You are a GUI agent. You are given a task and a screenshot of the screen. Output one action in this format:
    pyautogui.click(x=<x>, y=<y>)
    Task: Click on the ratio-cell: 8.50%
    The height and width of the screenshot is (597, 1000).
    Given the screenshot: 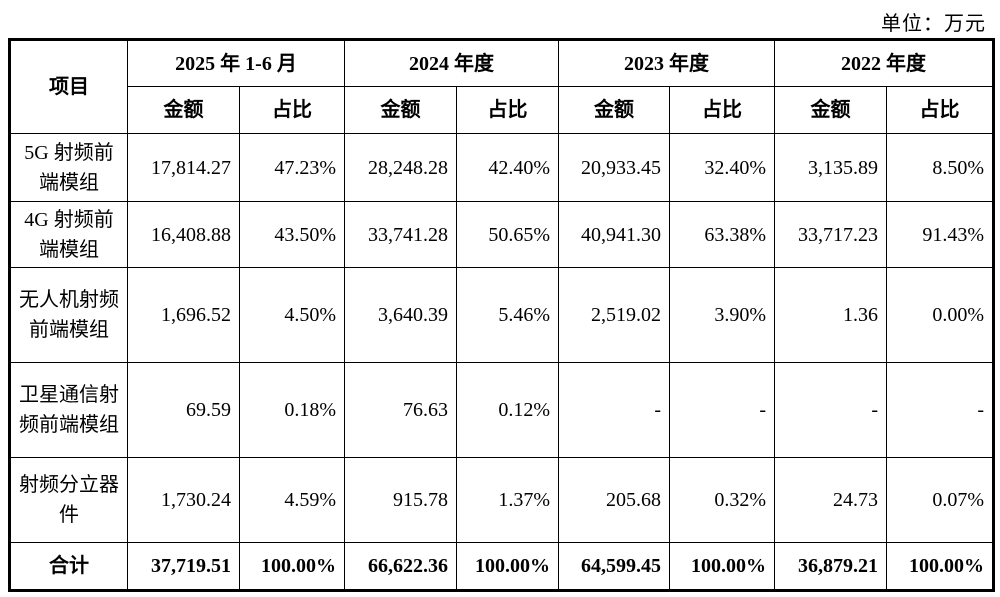 What is the action you would take?
    pyautogui.click(x=940, y=167)
    